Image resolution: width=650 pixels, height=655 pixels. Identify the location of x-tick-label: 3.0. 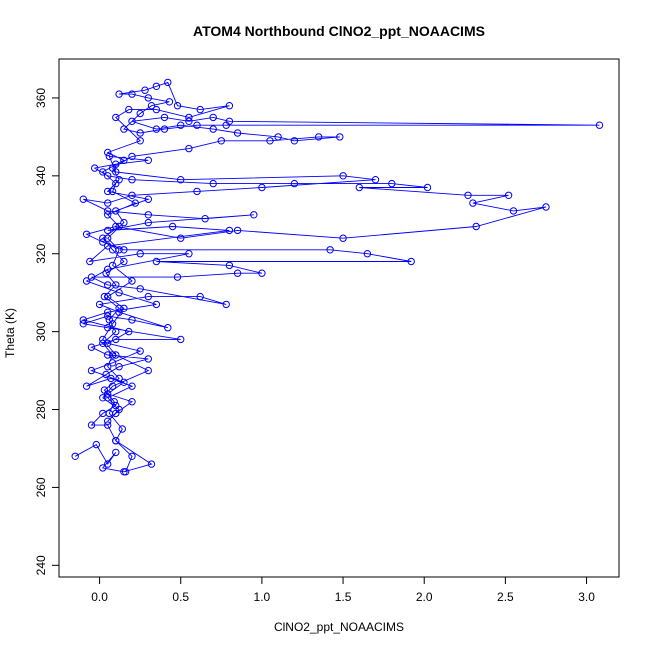
(586, 597).